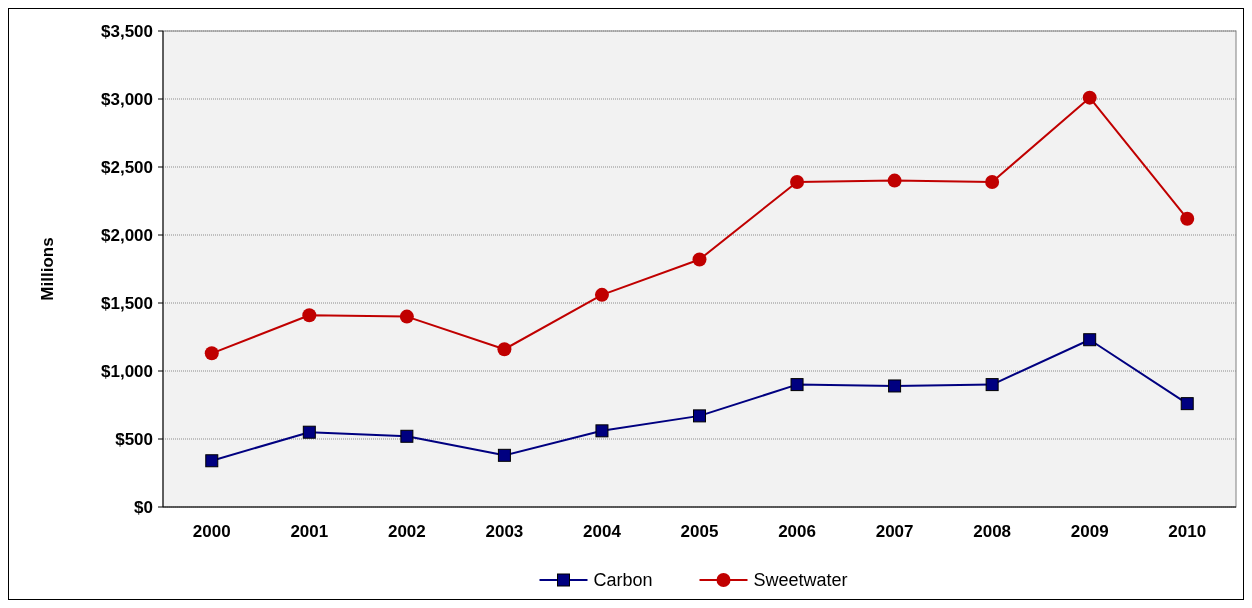 Image resolution: width=1252 pixels, height=608 pixels. I want to click on legend-label: Carbon, so click(623, 580).